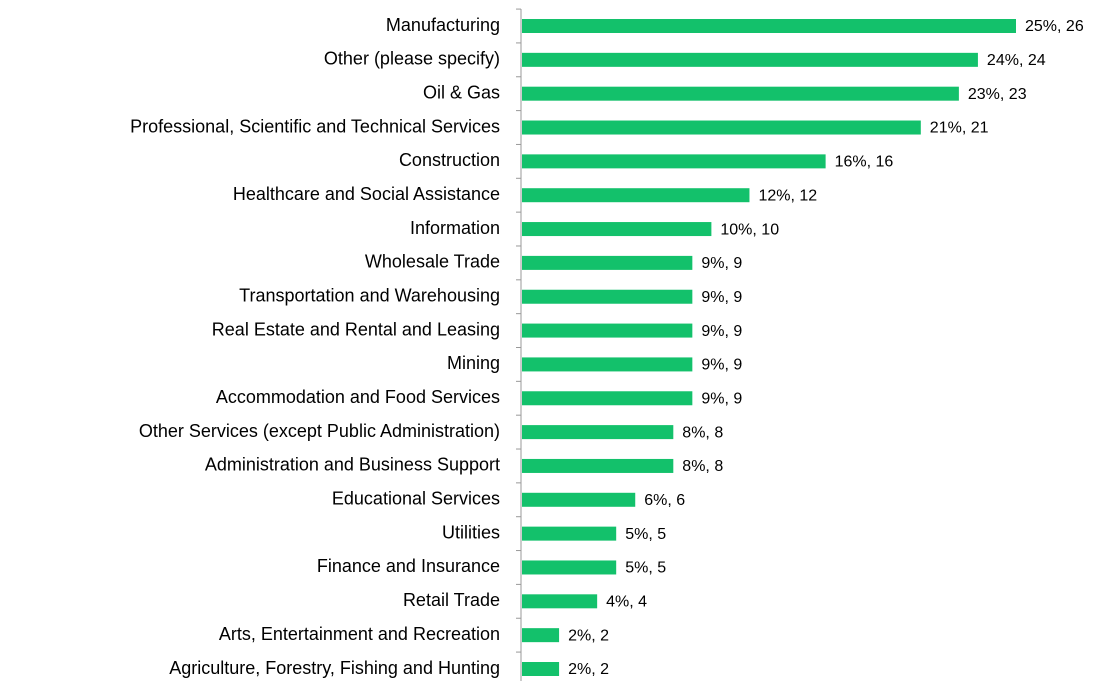 This screenshot has width=1115, height=681. What do you see at coordinates (408, 566) in the screenshot?
I see `category-label: Finance and Insurance` at bounding box center [408, 566].